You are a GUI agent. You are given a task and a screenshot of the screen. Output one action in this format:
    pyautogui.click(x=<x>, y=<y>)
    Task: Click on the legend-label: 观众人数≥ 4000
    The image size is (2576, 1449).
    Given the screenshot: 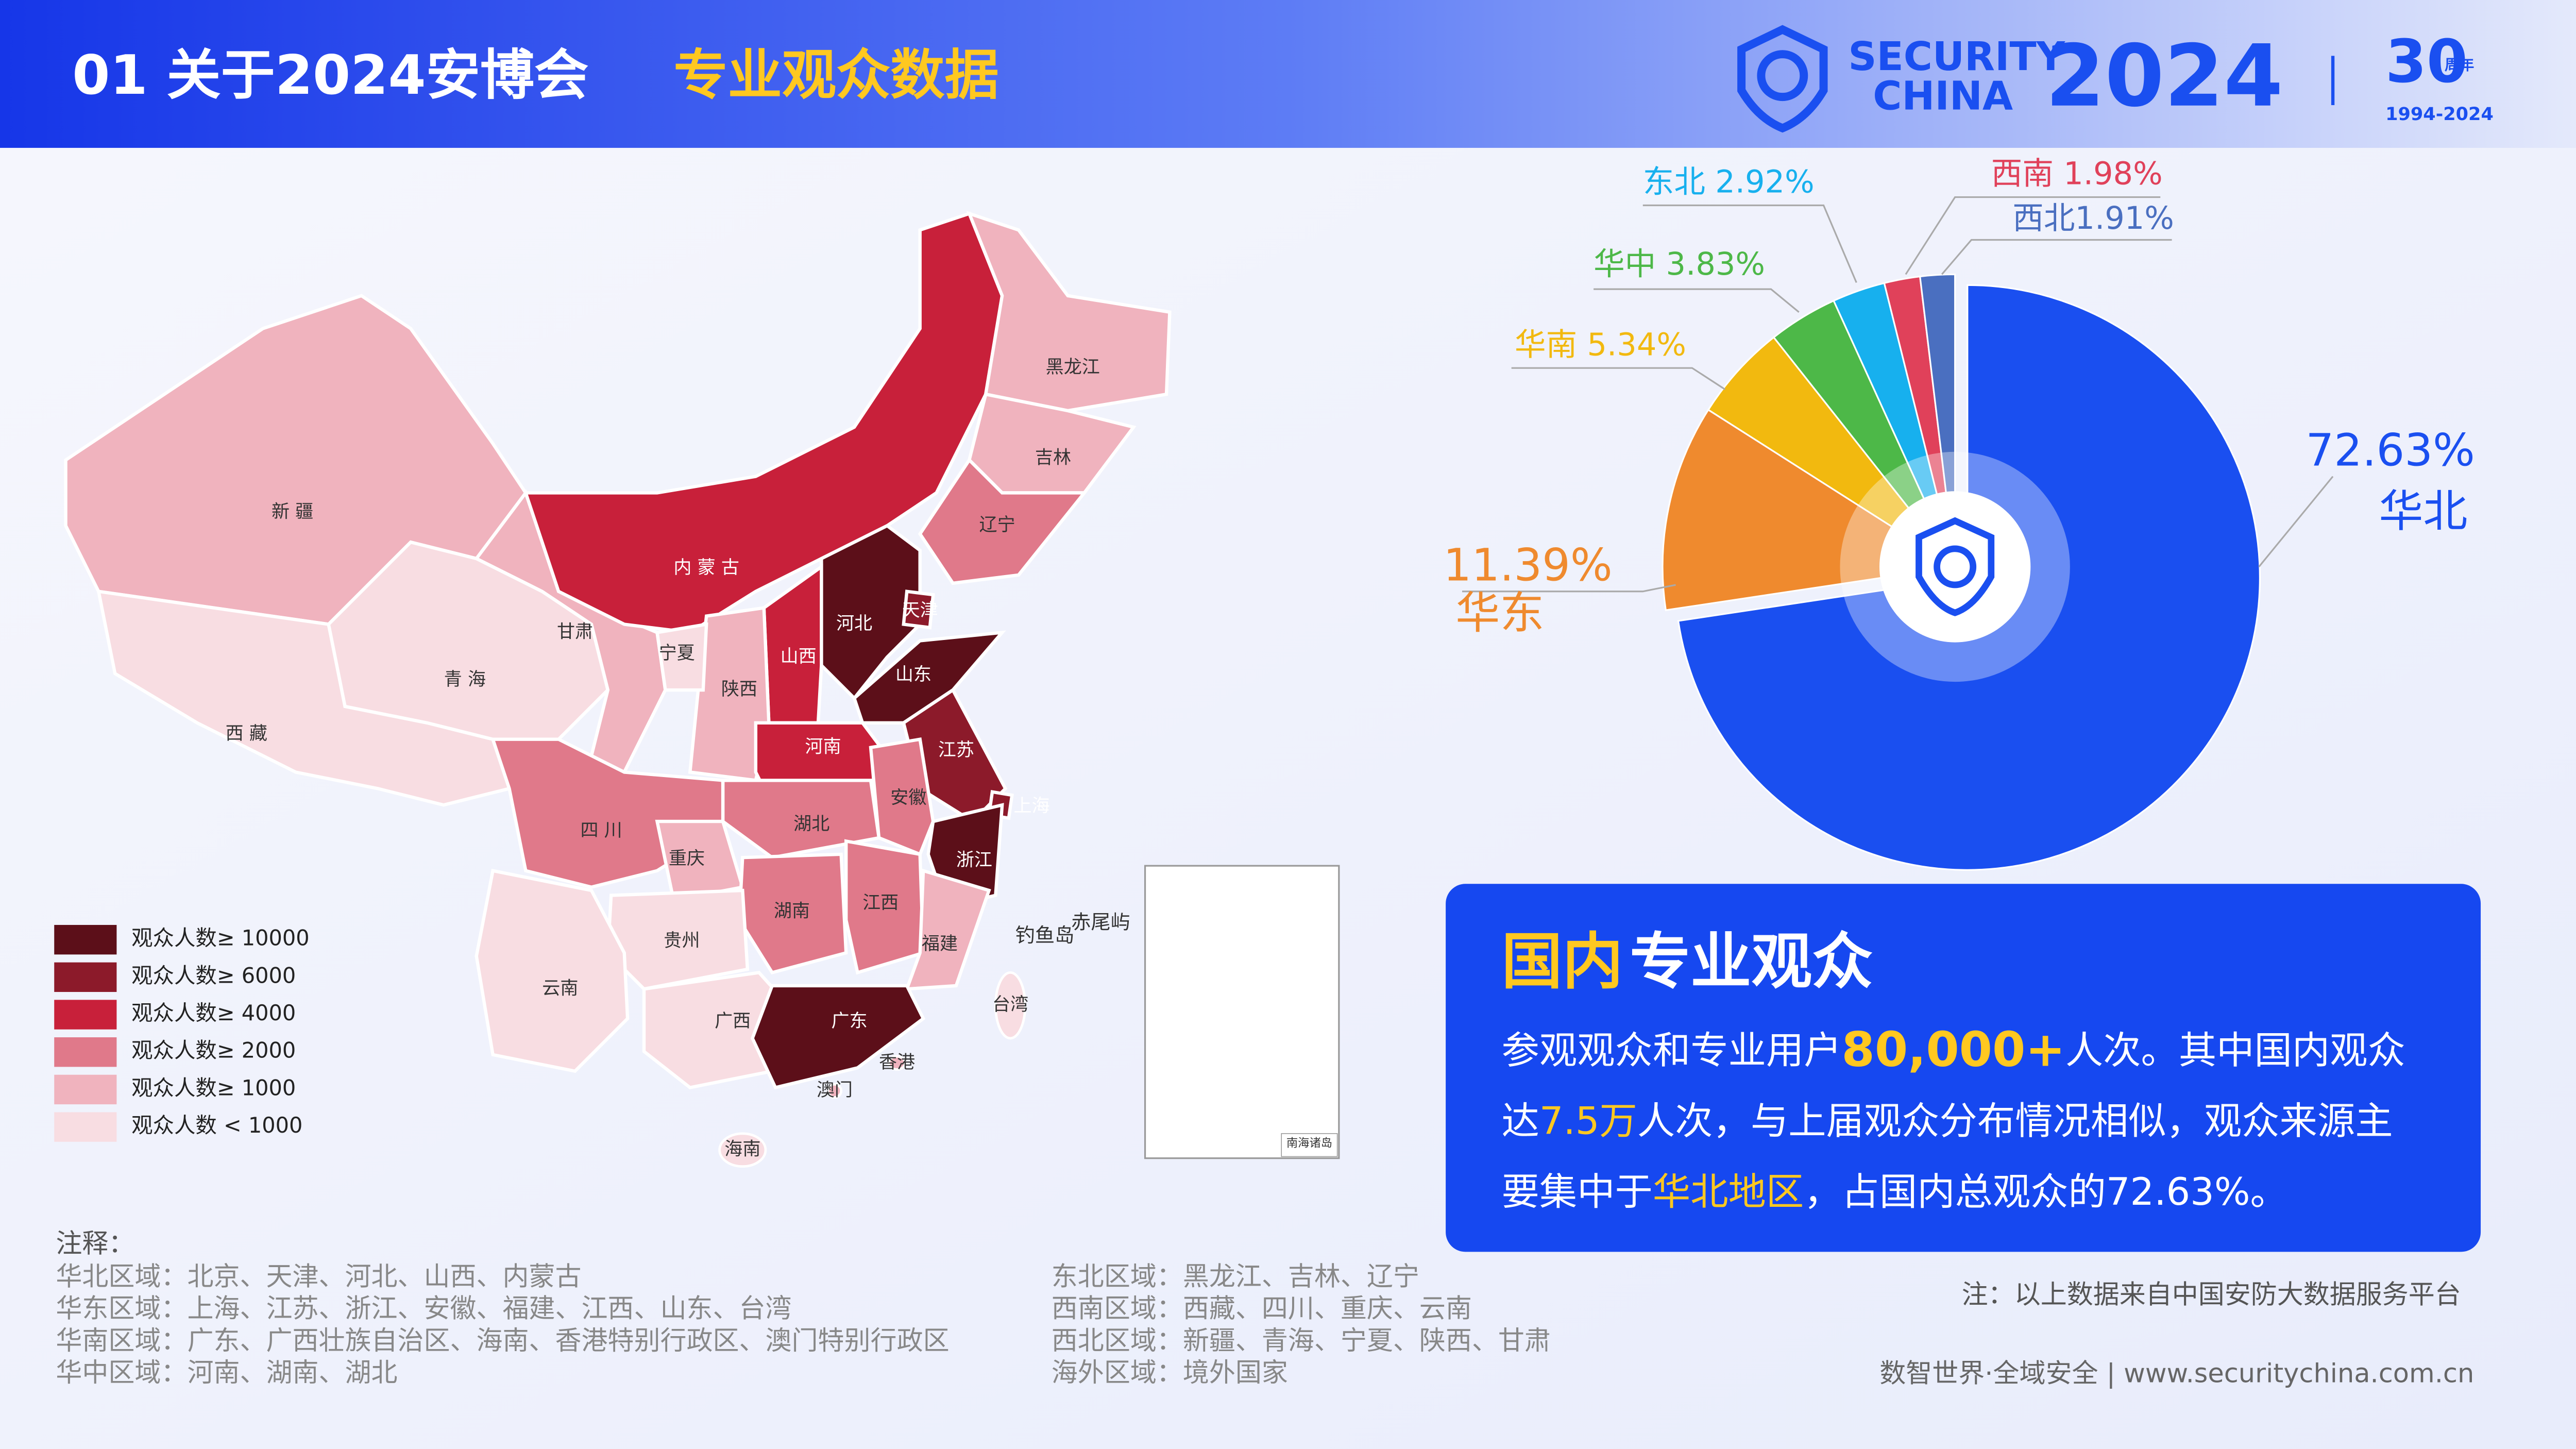 What is the action you would take?
    pyautogui.click(x=213, y=1013)
    